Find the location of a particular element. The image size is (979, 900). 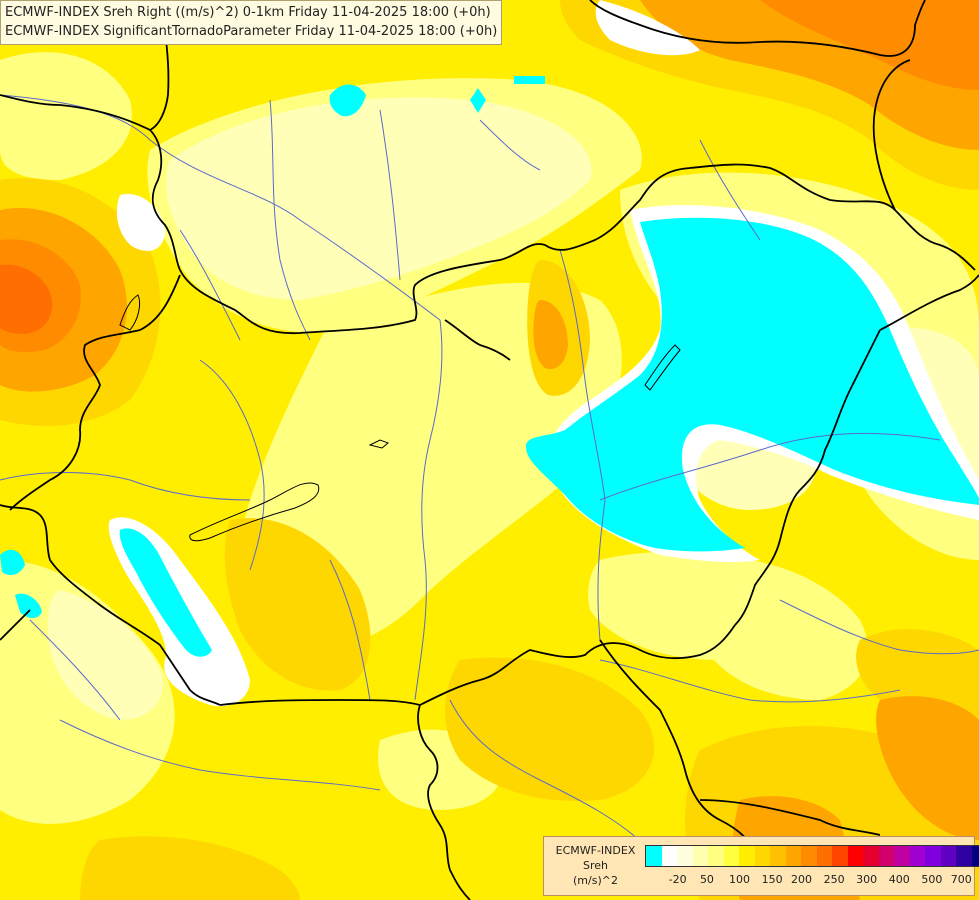

legend-color-bar is located at coordinates (812, 856).